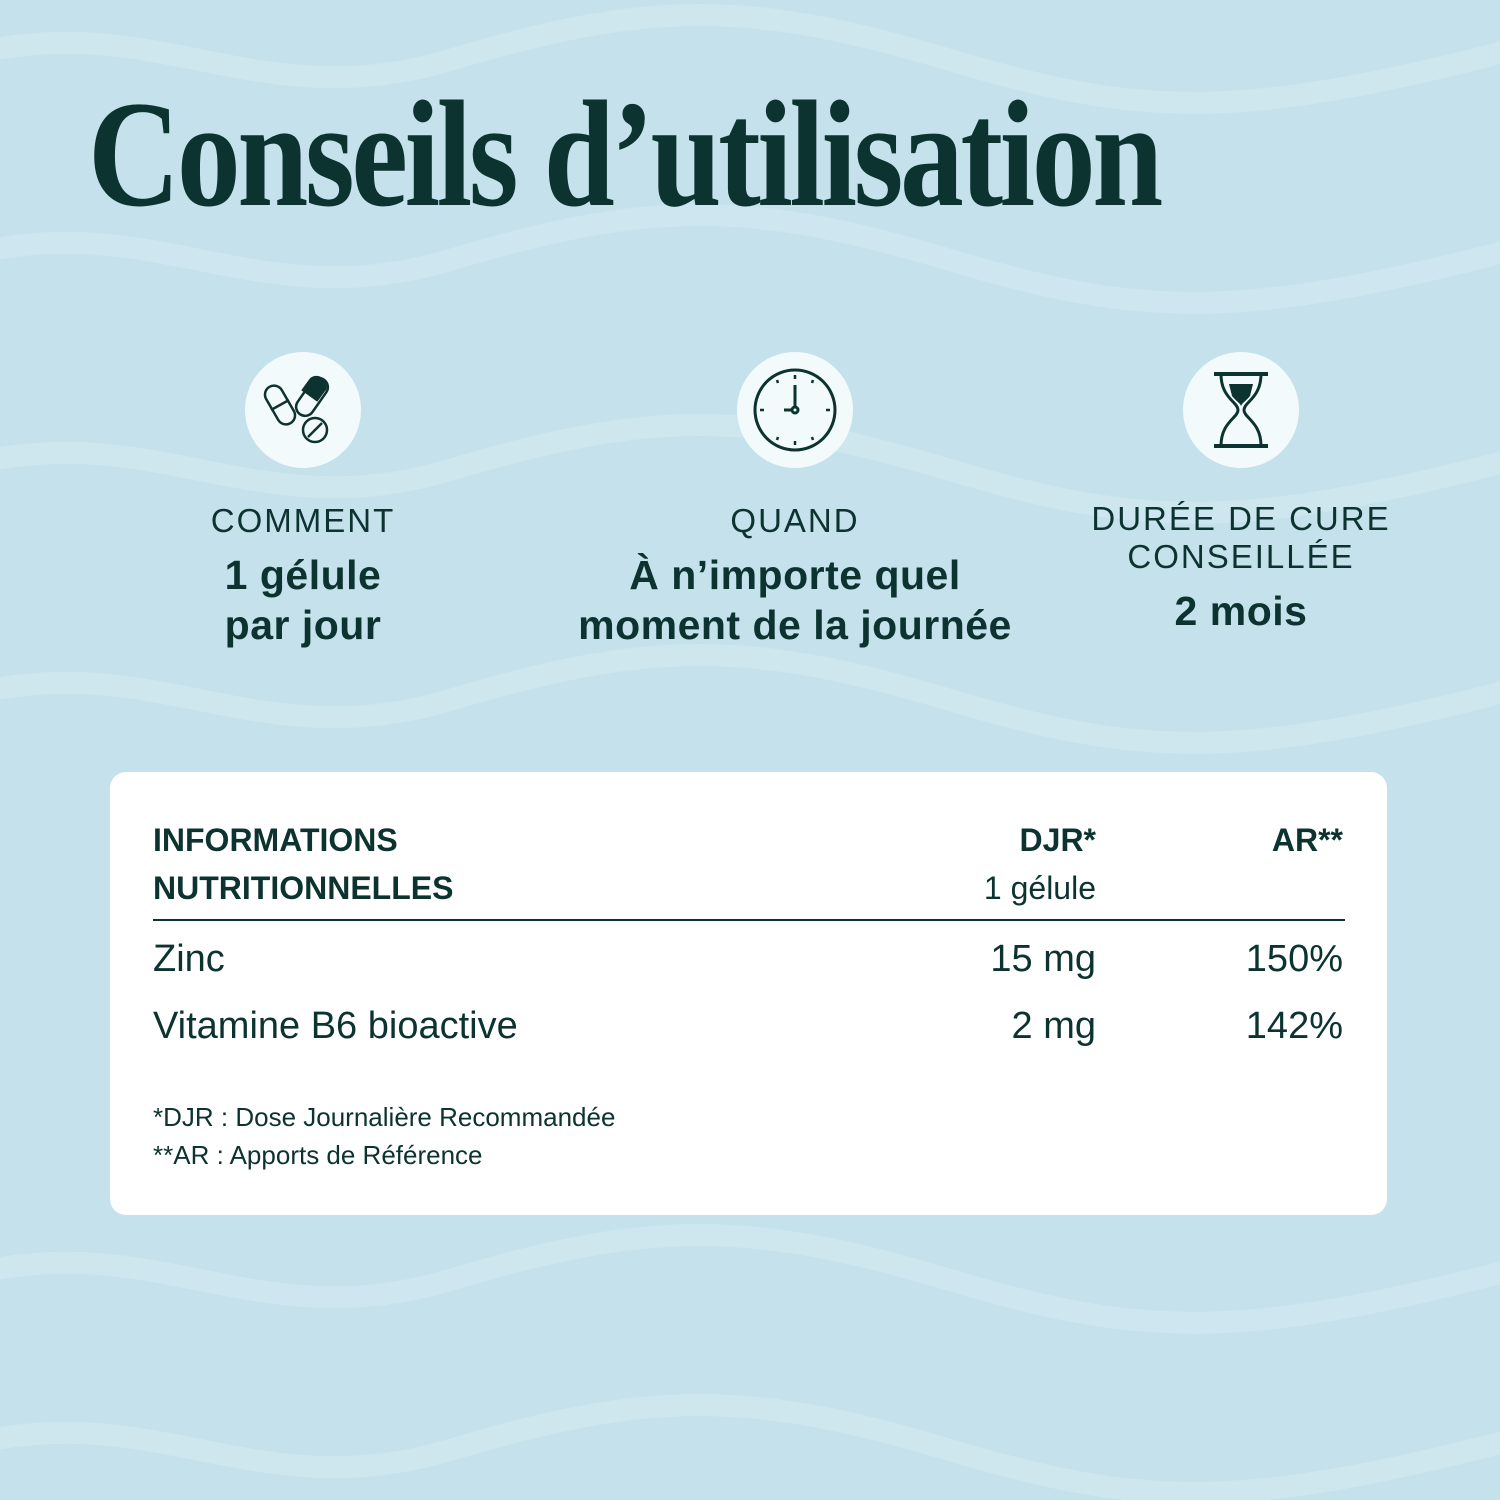 The height and width of the screenshot is (1500, 1500). I want to click on ar-header: AR**, so click(1307, 840).